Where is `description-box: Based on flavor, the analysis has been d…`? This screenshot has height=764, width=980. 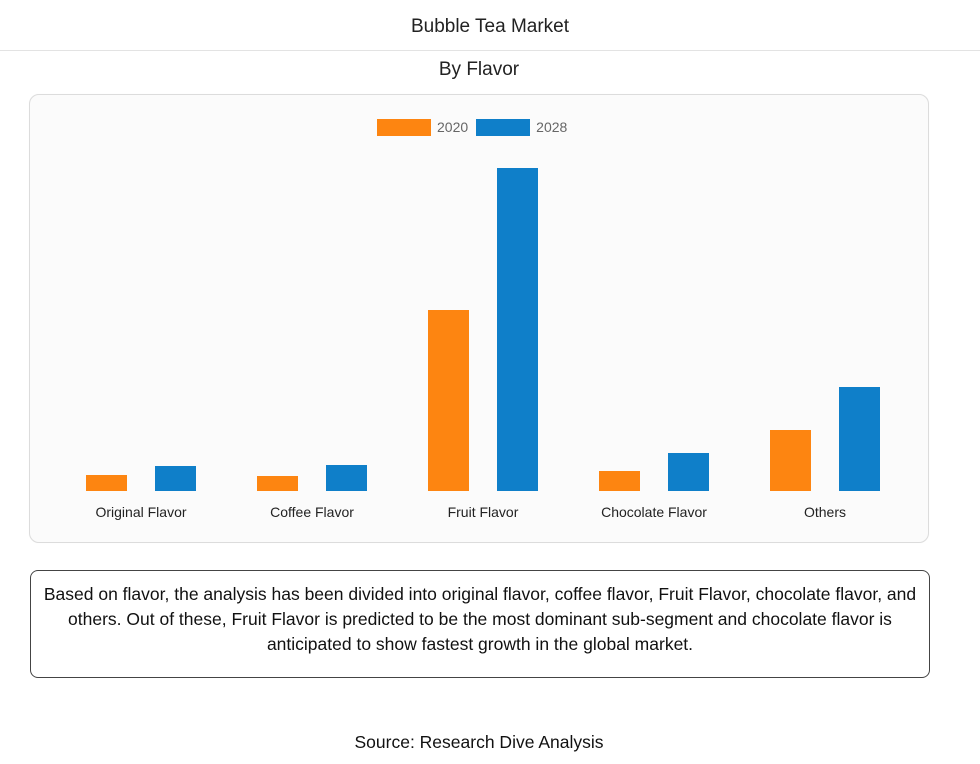
description-box: Based on flavor, the analysis has been d… is located at coordinates (480, 624).